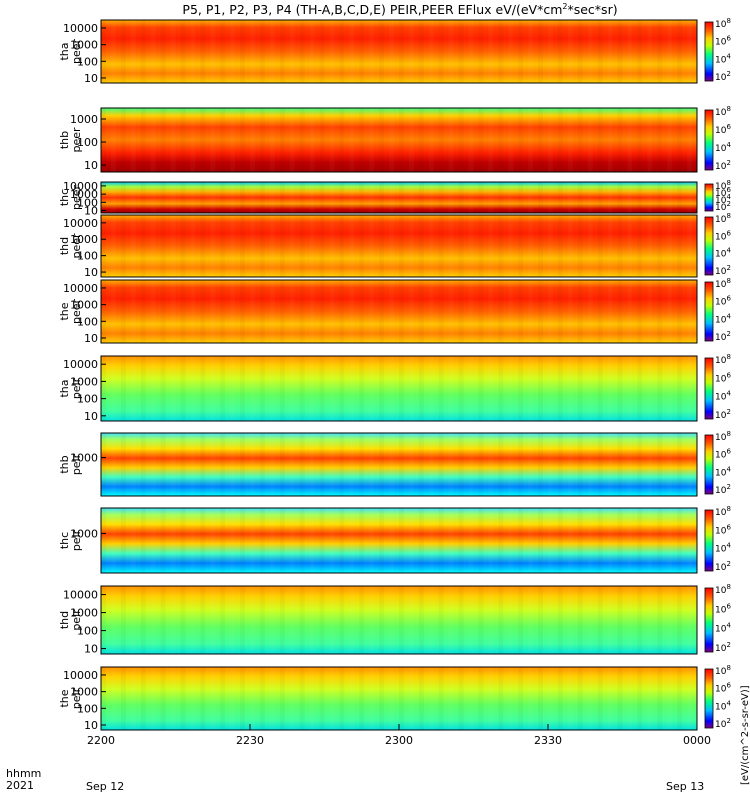  Describe the element at coordinates (87, 708) in the screenshot. I see `y-tick-label: 100` at that location.